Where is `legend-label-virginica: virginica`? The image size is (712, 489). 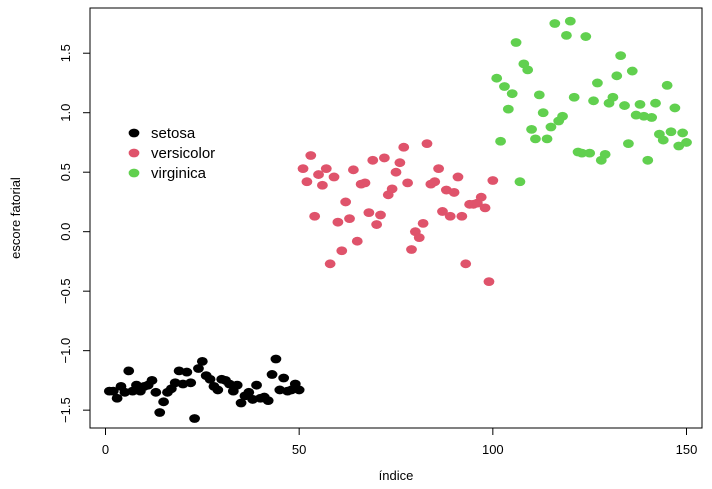 legend-label-virginica: virginica is located at coordinates (179, 173).